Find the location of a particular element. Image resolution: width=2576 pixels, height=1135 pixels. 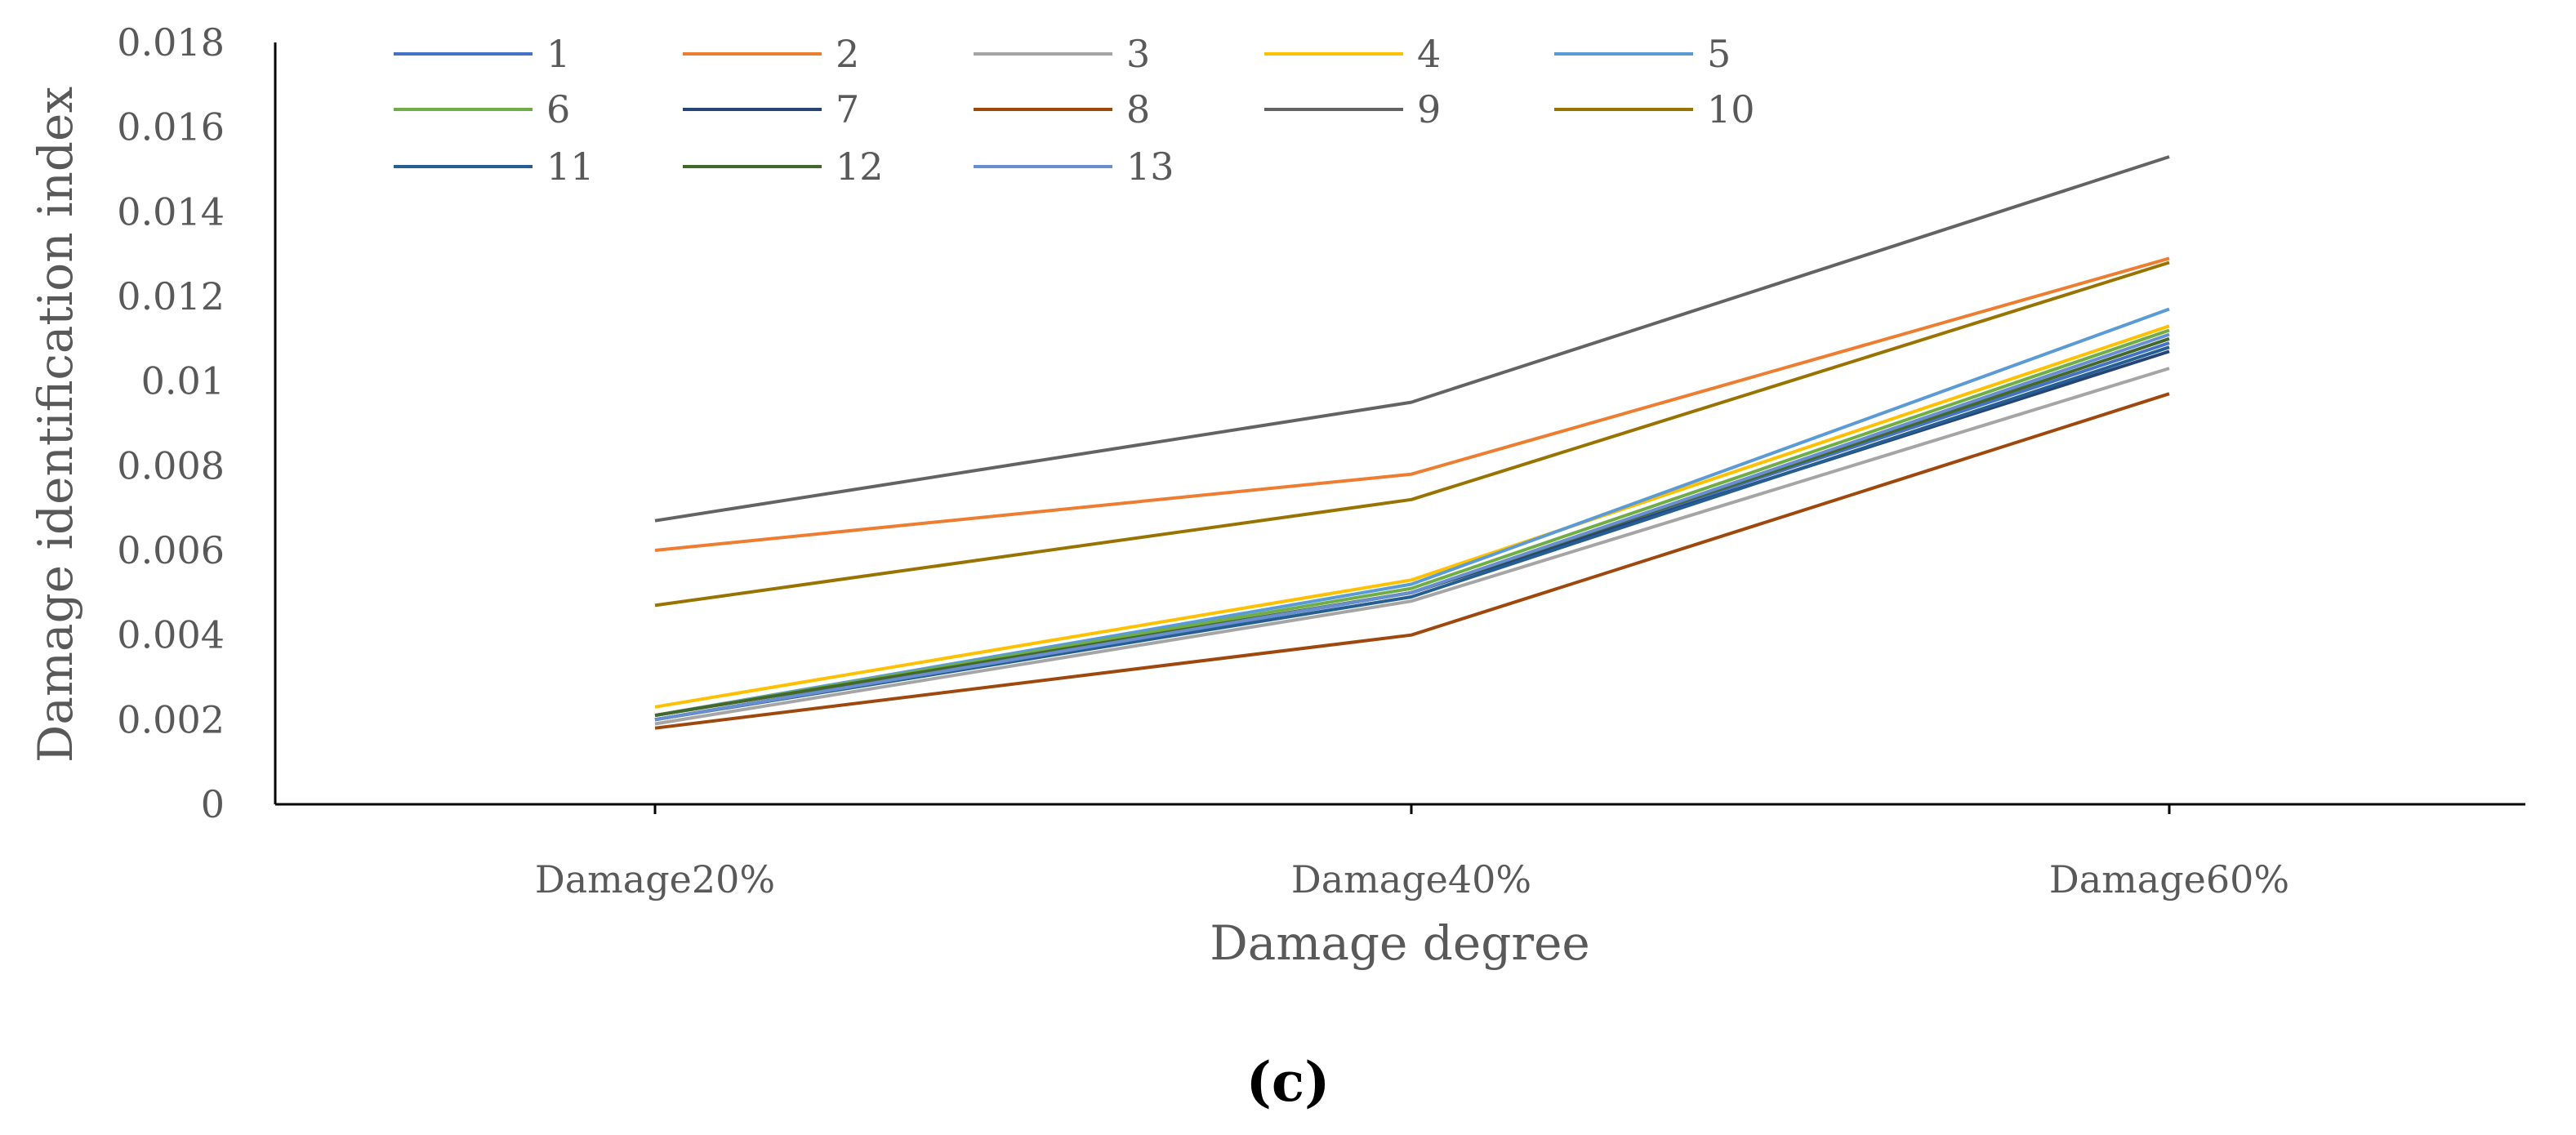

legend-label-12: 12 is located at coordinates (860, 167).